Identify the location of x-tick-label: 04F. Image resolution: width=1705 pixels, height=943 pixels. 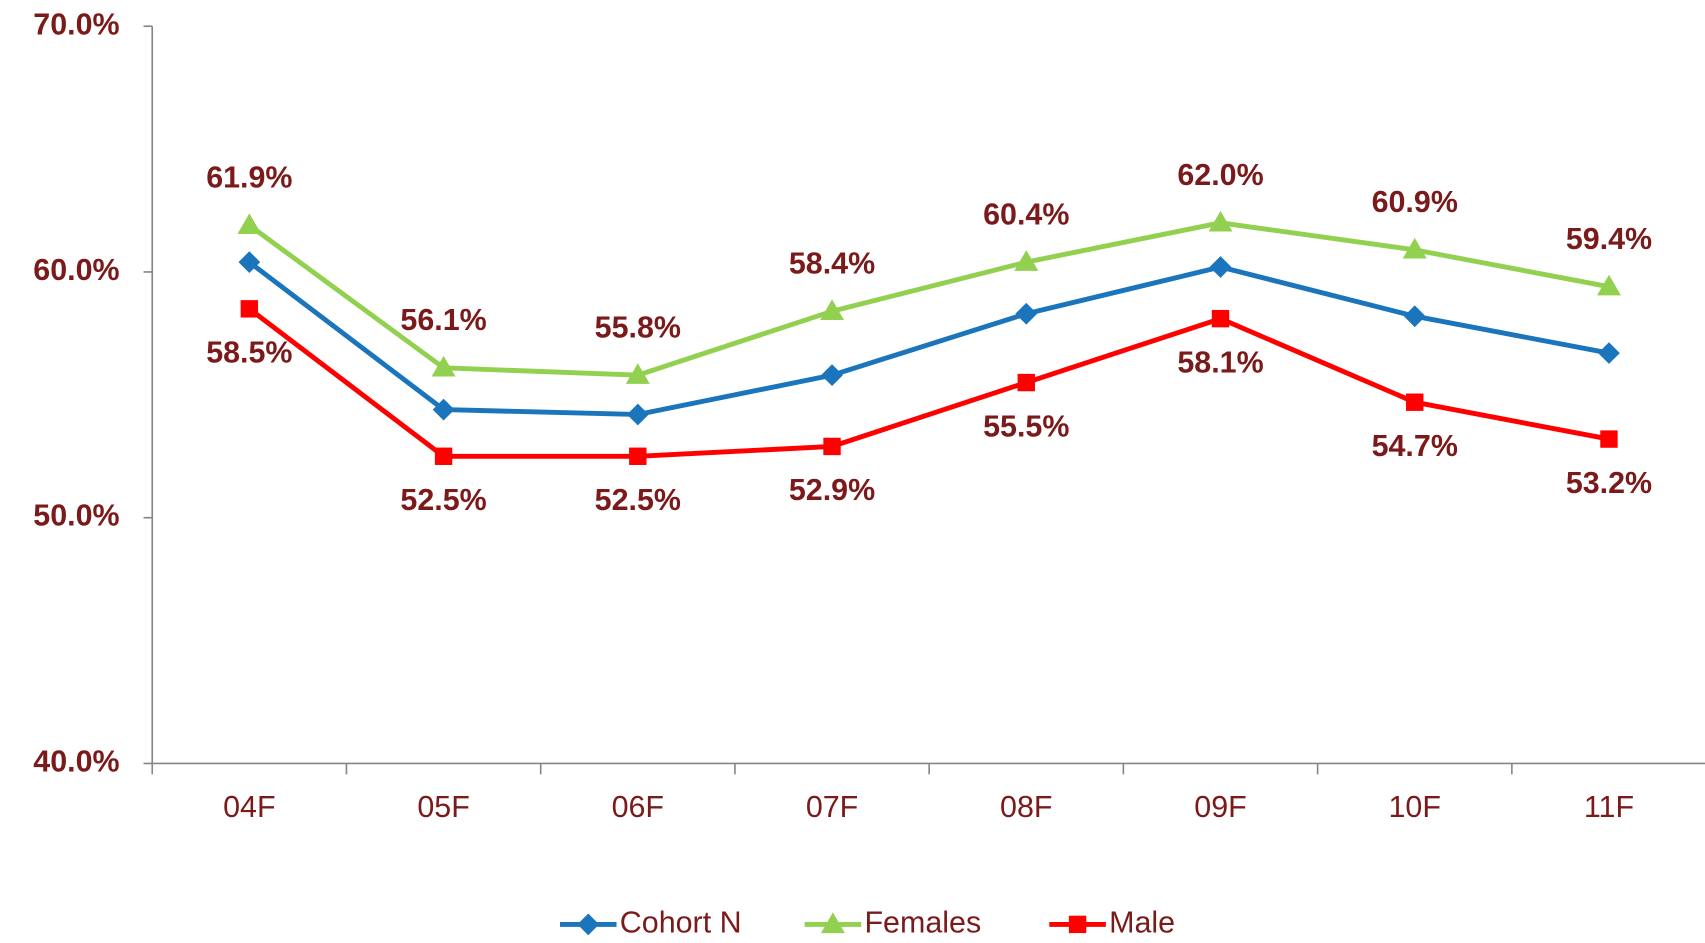
(249, 807).